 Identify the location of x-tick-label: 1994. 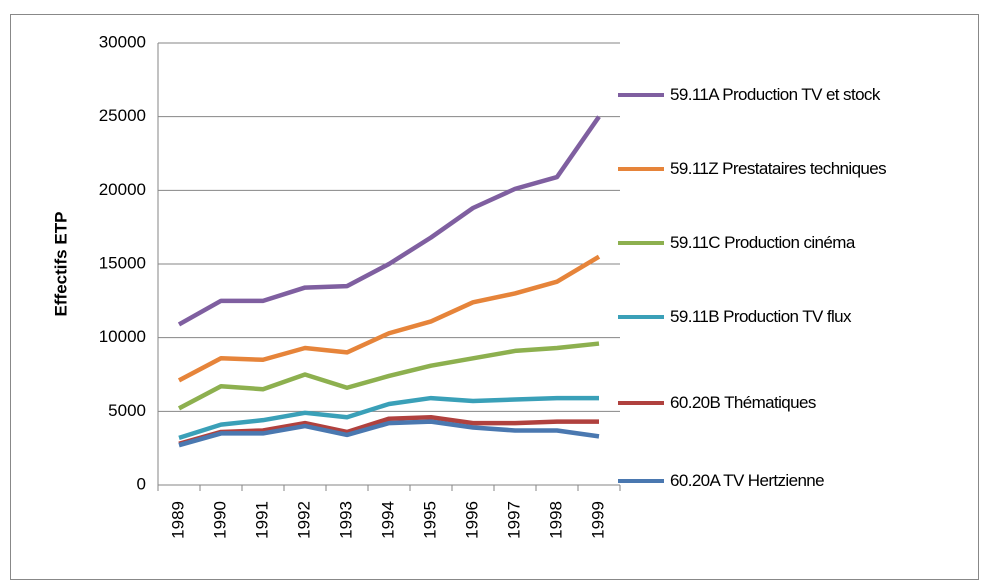
(387, 520).